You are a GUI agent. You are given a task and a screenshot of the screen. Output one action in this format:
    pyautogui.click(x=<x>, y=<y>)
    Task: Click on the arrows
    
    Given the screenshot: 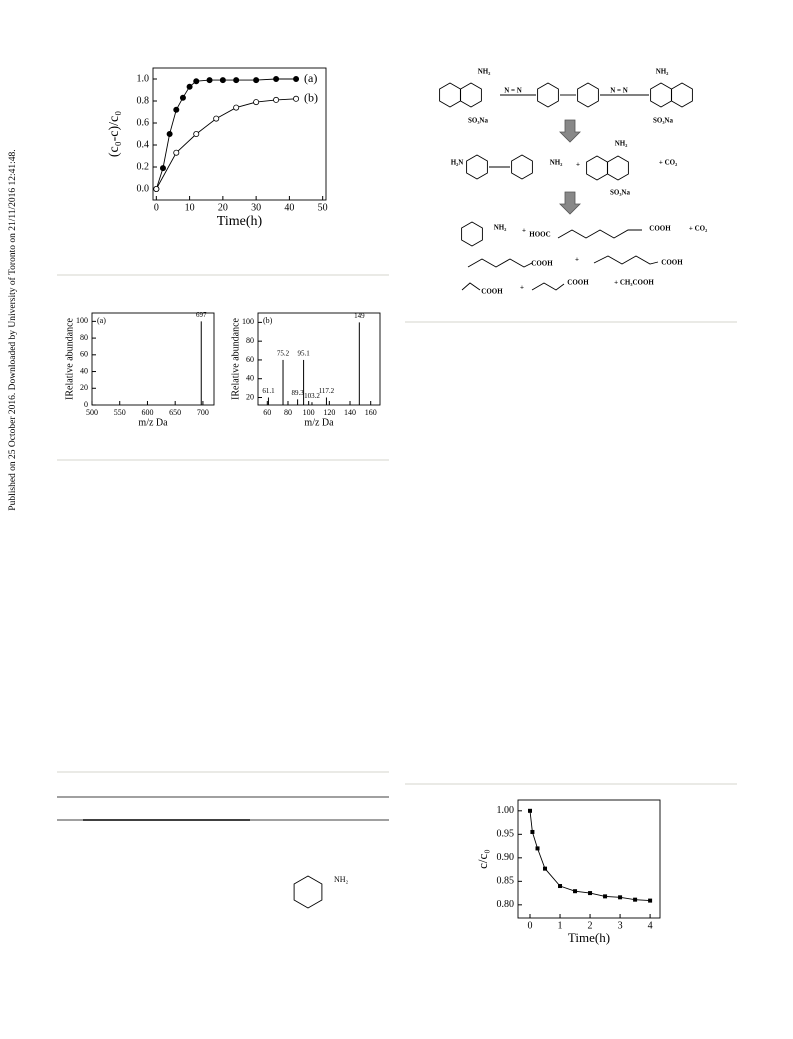 What is the action you would take?
    pyautogui.click(x=570, y=167)
    